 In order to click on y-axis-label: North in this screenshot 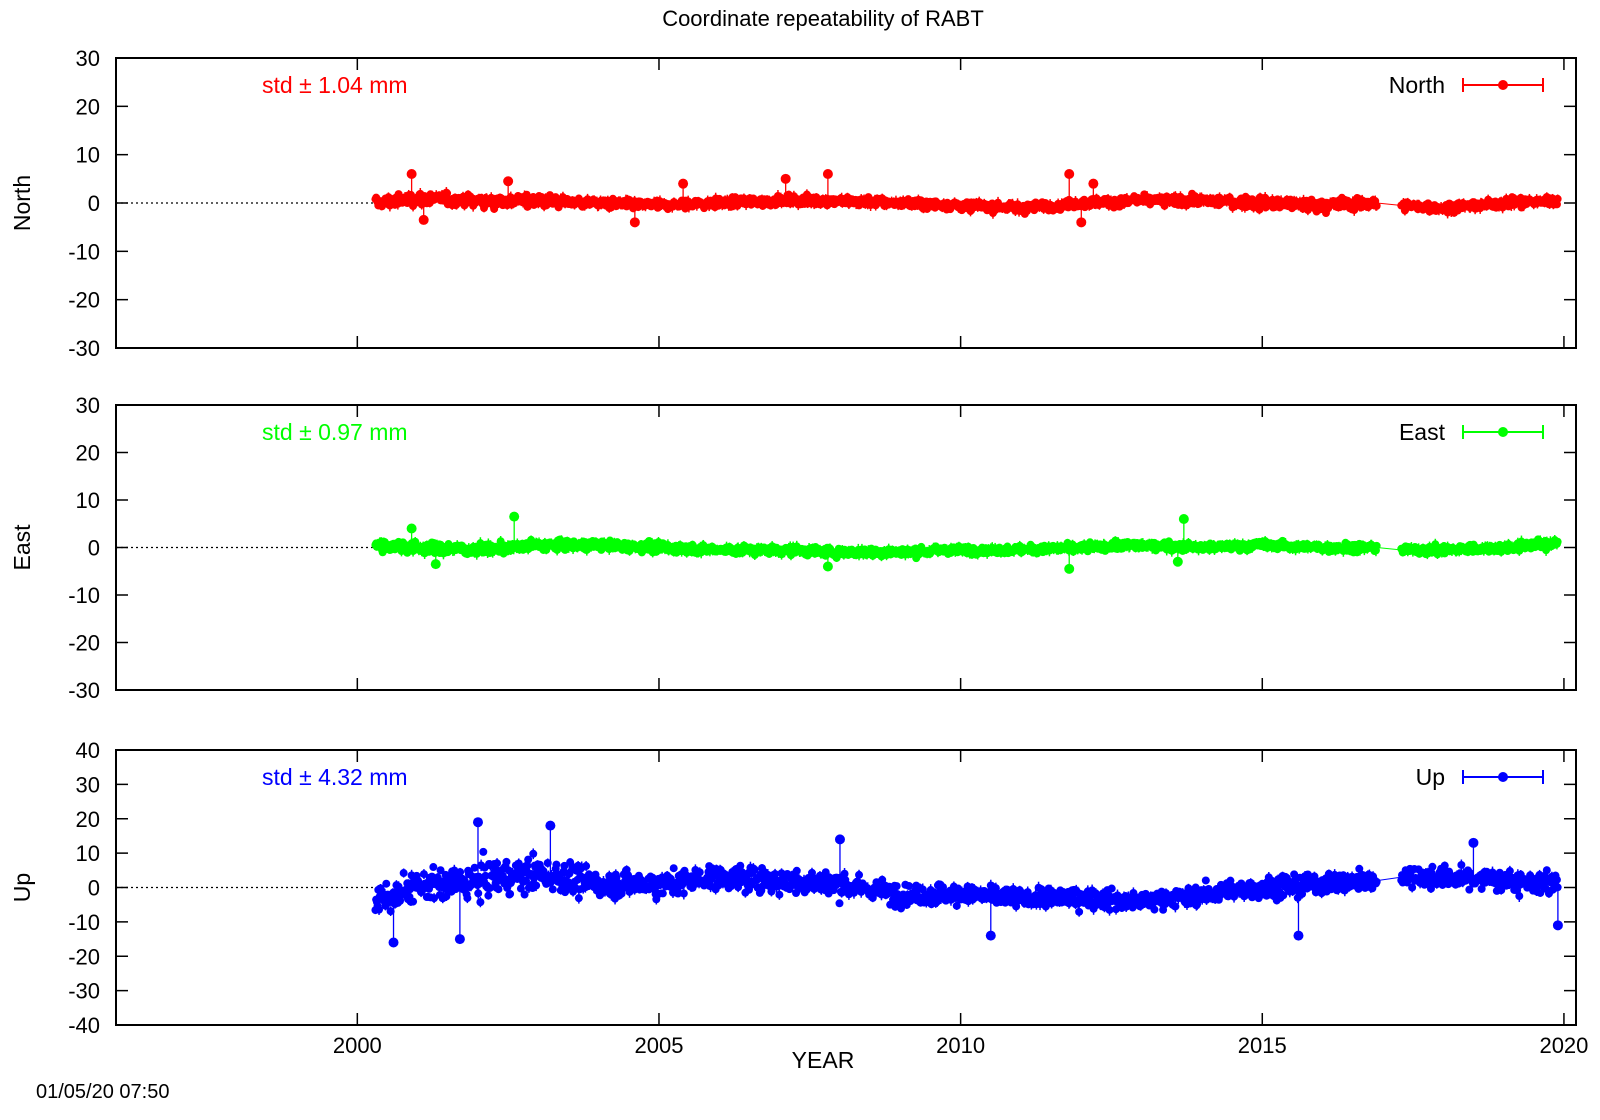, I will do `click(22, 203)`.